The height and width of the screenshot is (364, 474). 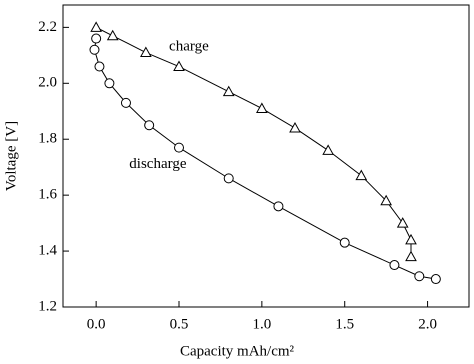 I want to click on y-tick-label: 2.2, so click(x=47, y=27).